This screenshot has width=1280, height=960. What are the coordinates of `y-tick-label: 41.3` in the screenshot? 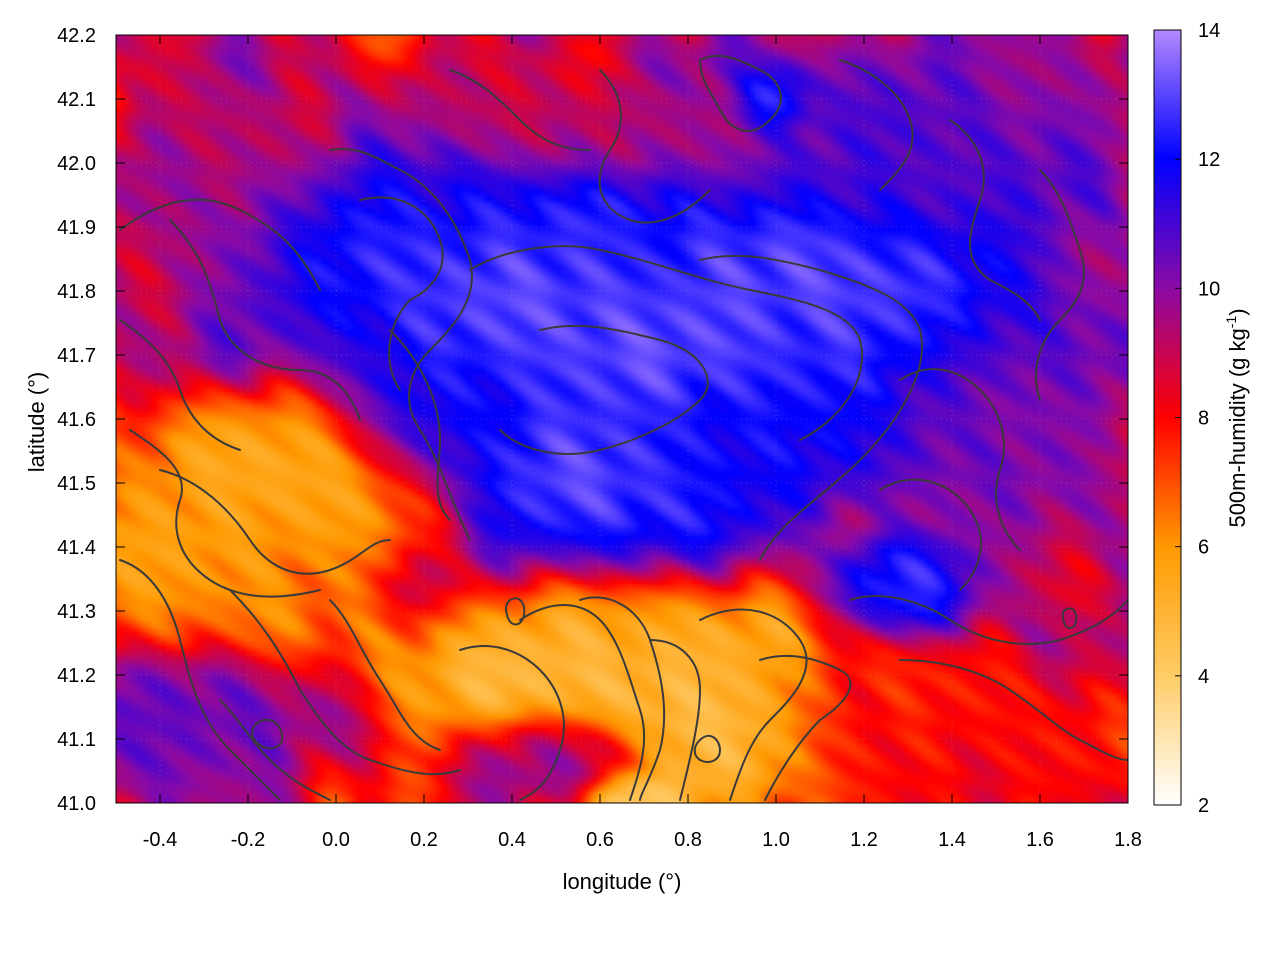 It's located at (76, 612).